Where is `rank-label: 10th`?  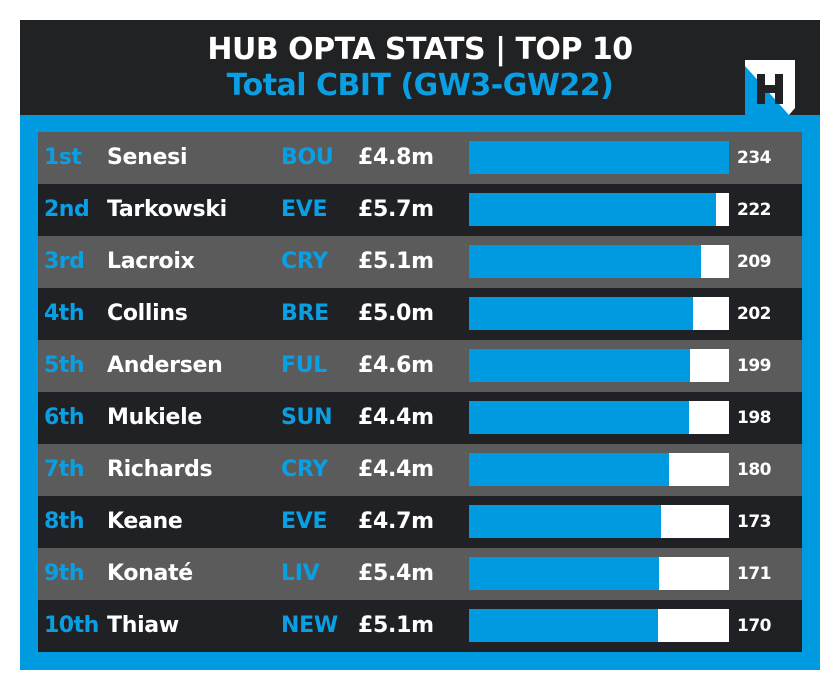
rank-label: 10th is located at coordinates (71, 625).